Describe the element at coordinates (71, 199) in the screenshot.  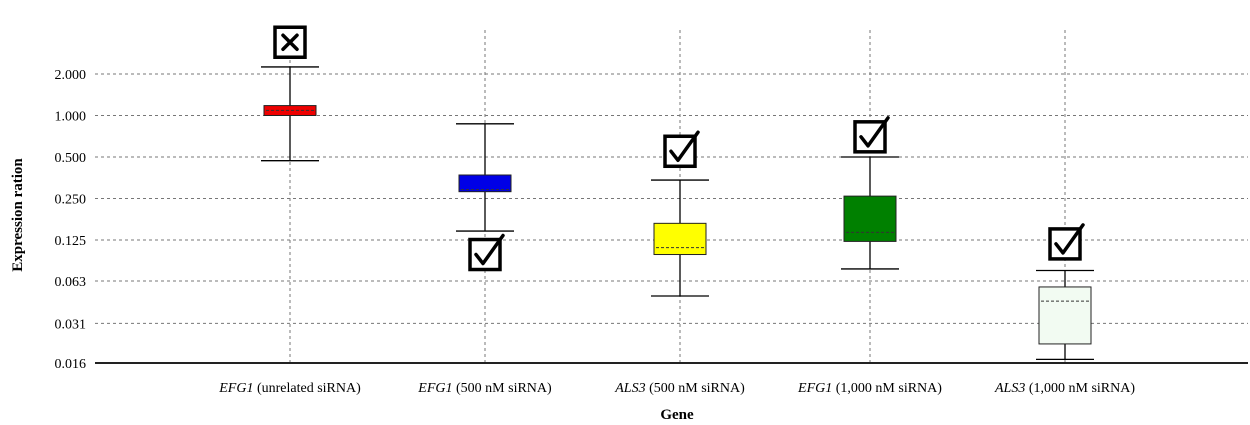
I see `y-tick-label: 0.250` at that location.